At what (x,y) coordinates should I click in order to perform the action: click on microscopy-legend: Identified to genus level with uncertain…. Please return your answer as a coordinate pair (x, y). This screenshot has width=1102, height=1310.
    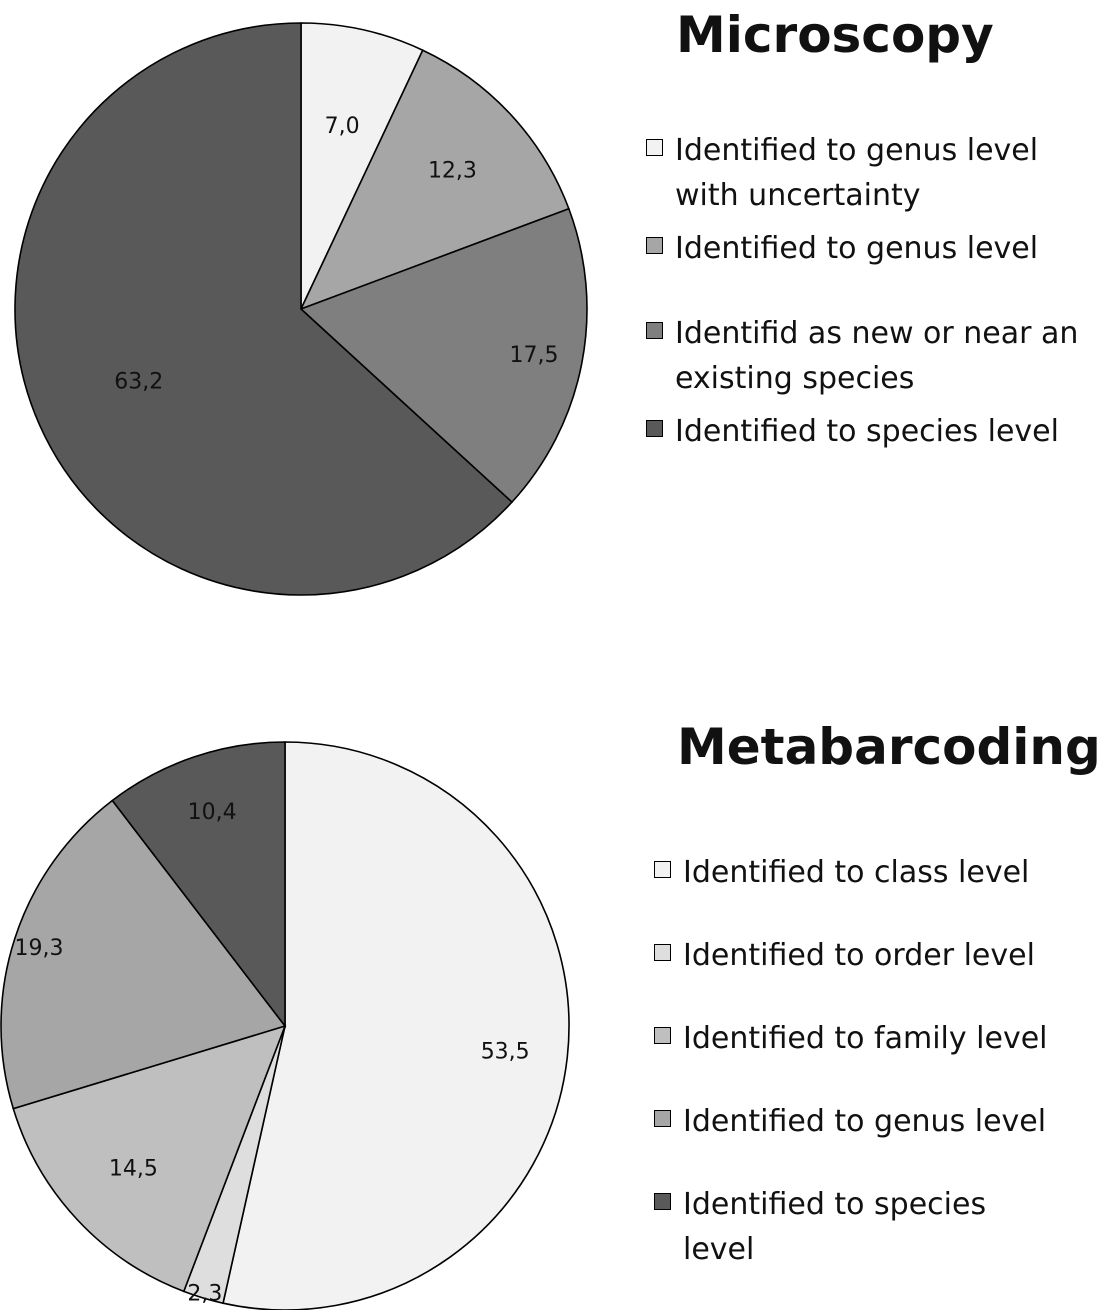
    Looking at the image, I should click on (871, 291).